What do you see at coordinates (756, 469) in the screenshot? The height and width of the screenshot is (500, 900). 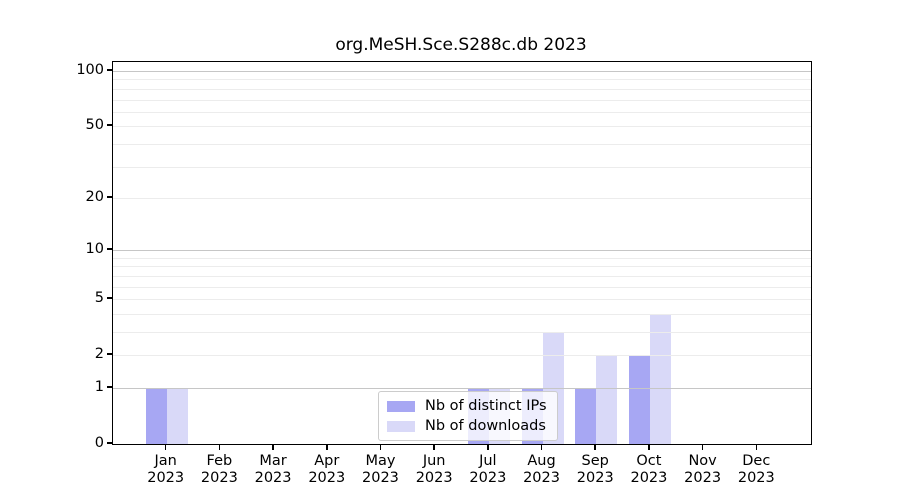 I see `x-tick-label-dec: Dec 2023` at bounding box center [756, 469].